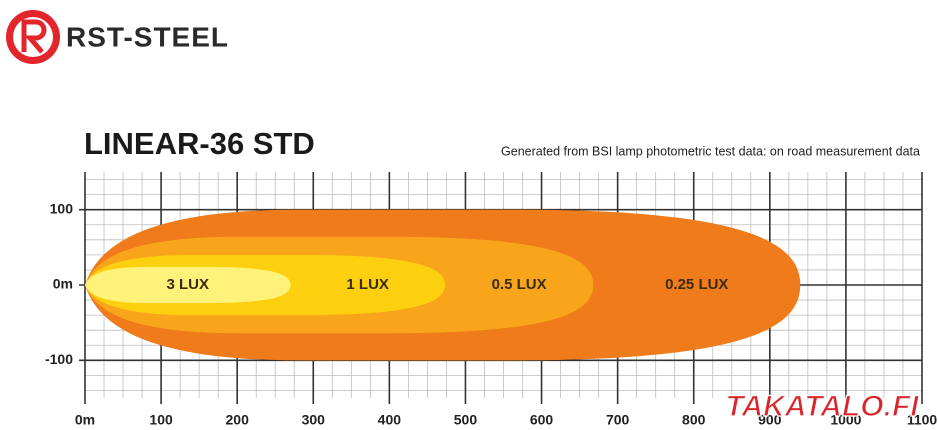 The image size is (938, 430). Describe the element at coordinates (63, 284) in the screenshot. I see `y-tick-label: 0m` at that location.